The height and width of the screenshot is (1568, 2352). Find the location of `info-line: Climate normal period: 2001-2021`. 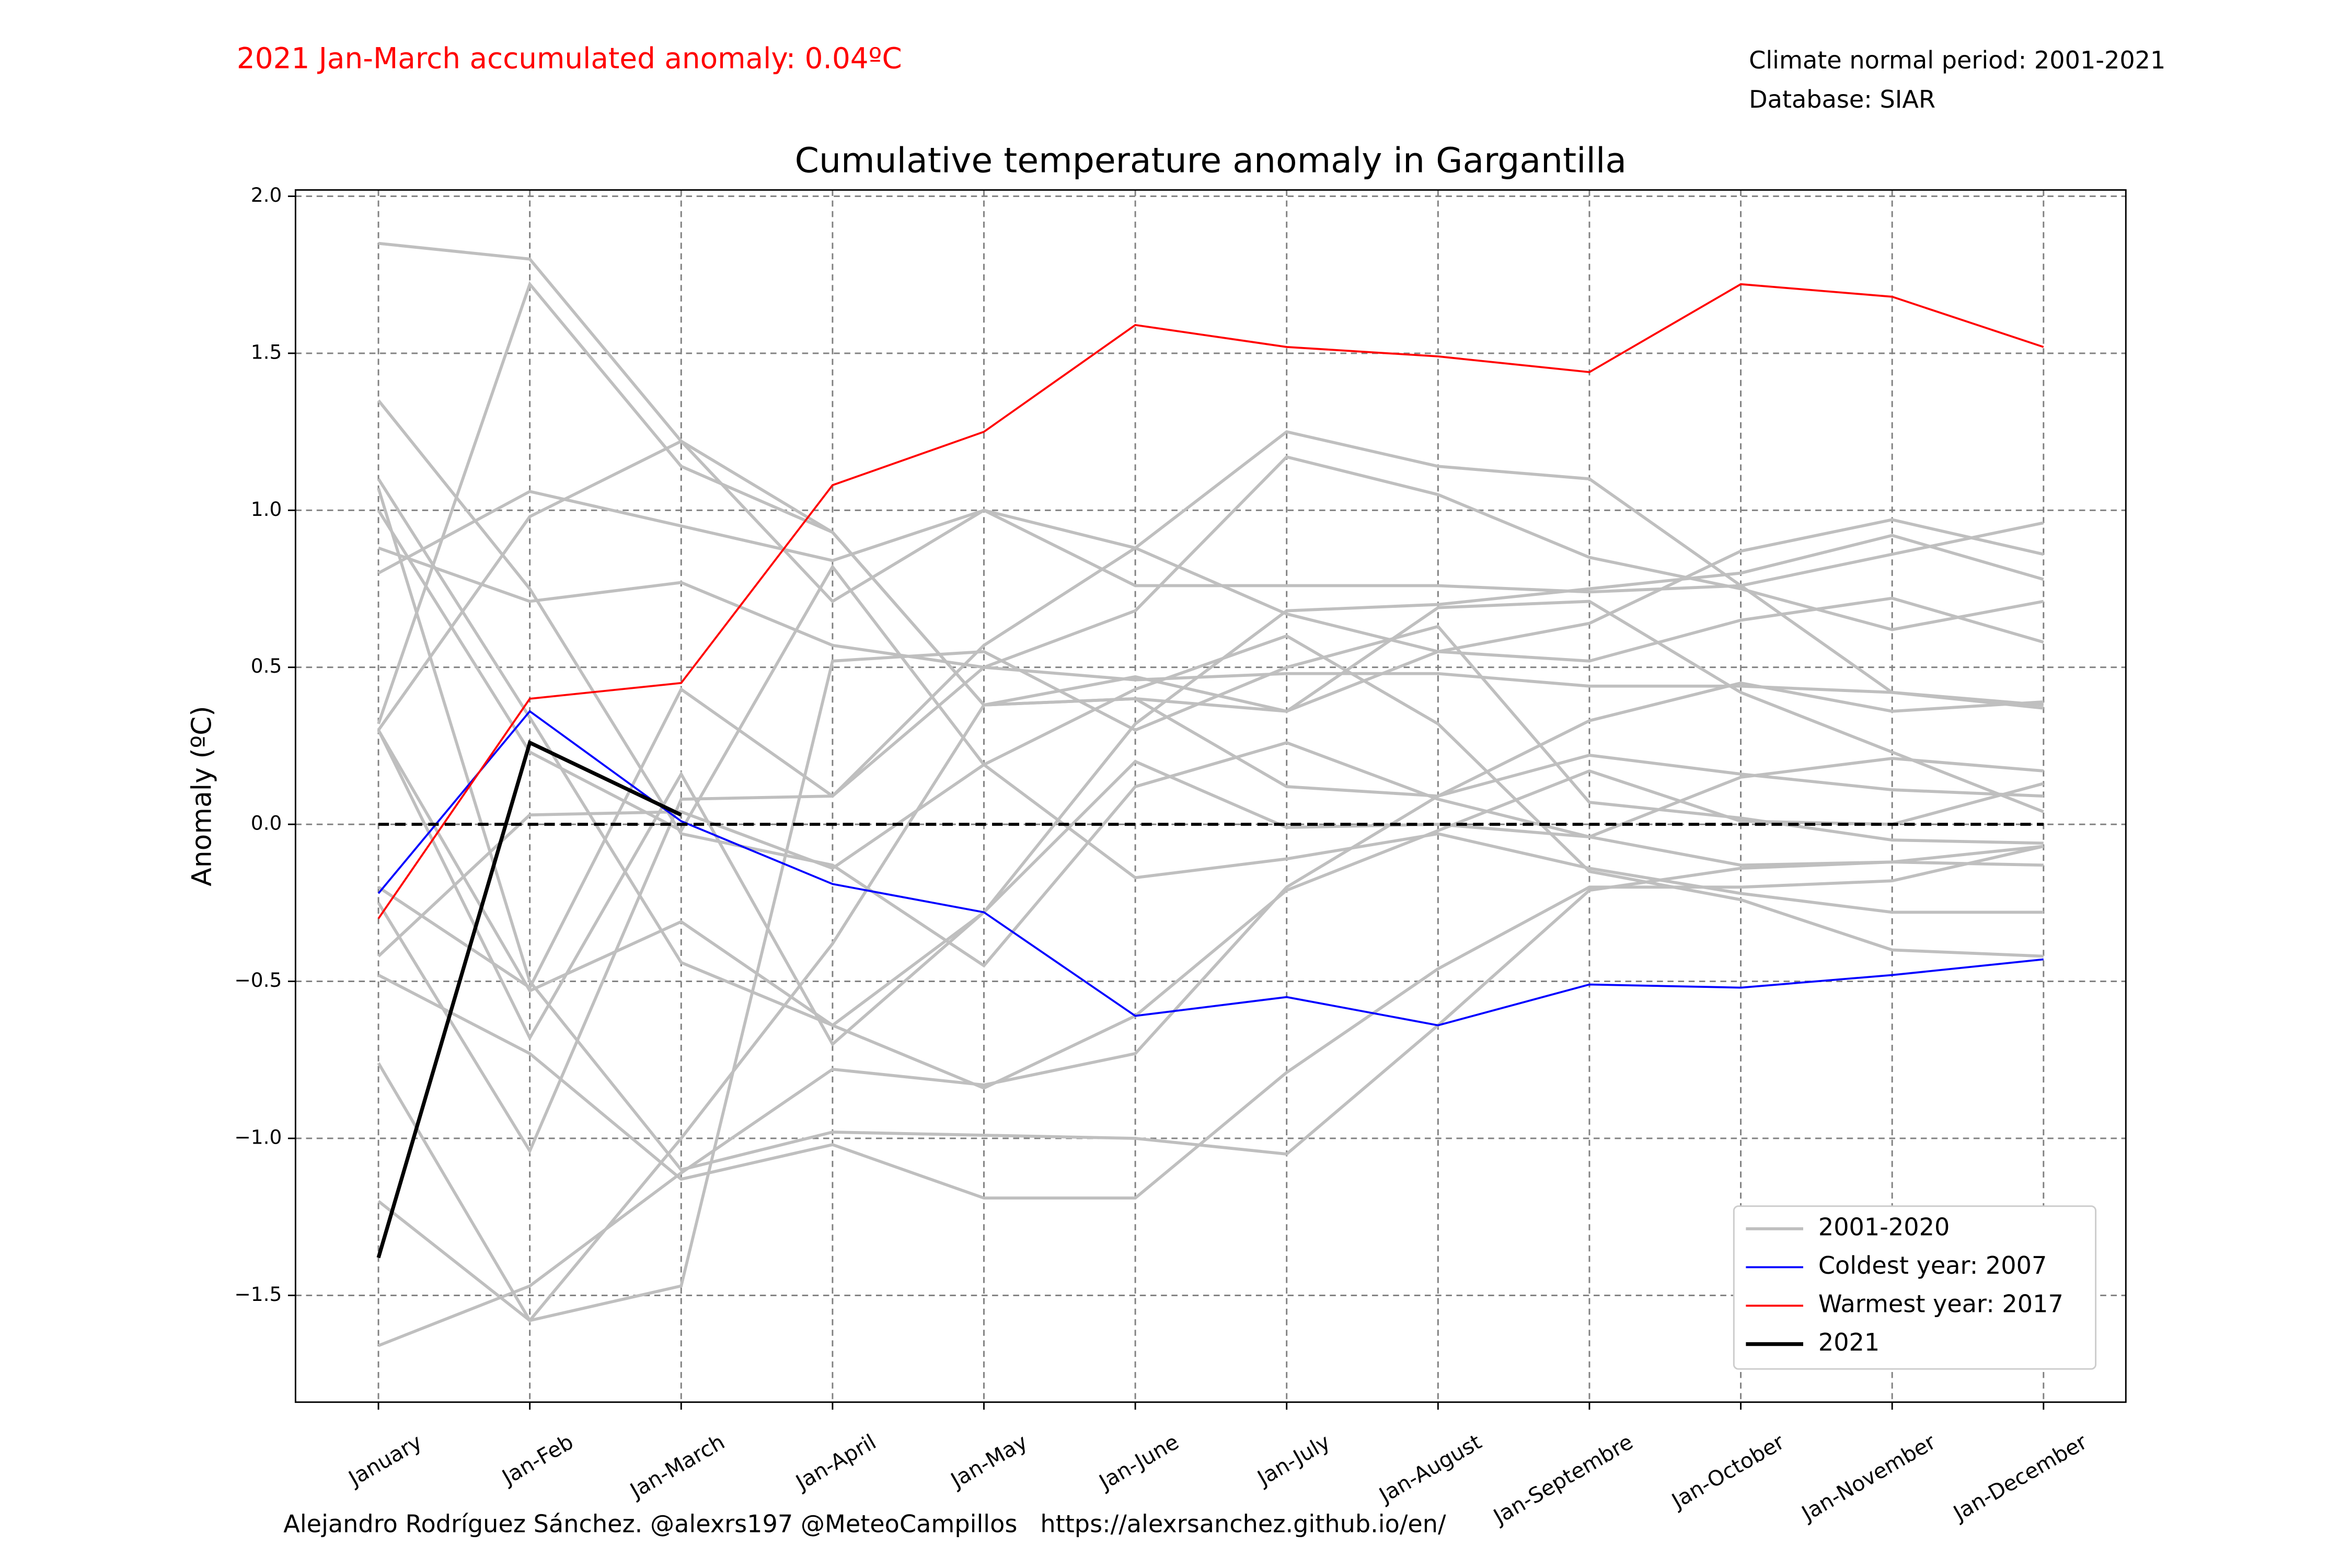

info-line: Climate normal period: 2001-2021 is located at coordinates (1957, 60).